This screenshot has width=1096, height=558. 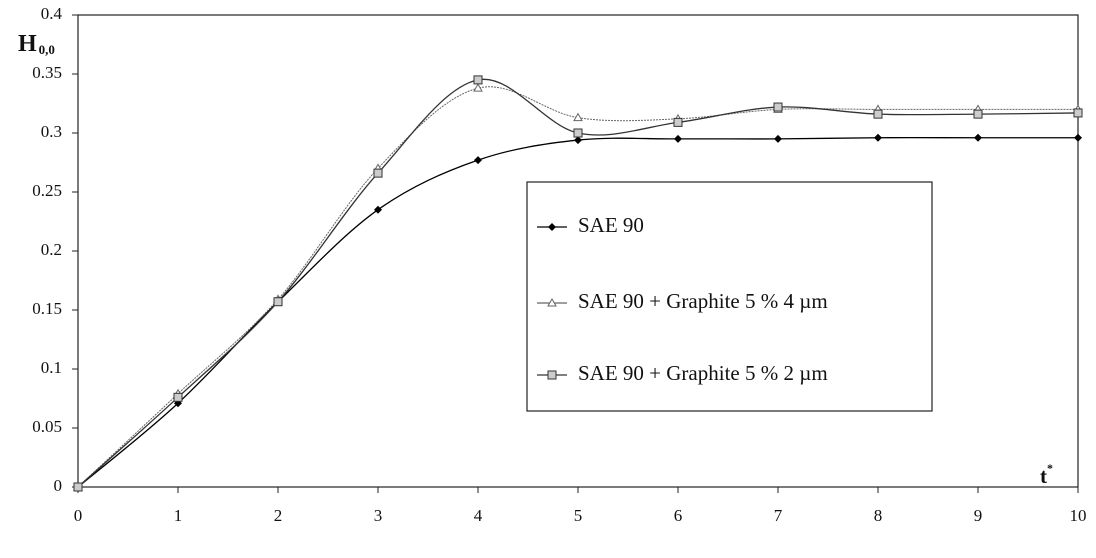 I want to click on x-tick-label: 7, so click(x=778, y=515).